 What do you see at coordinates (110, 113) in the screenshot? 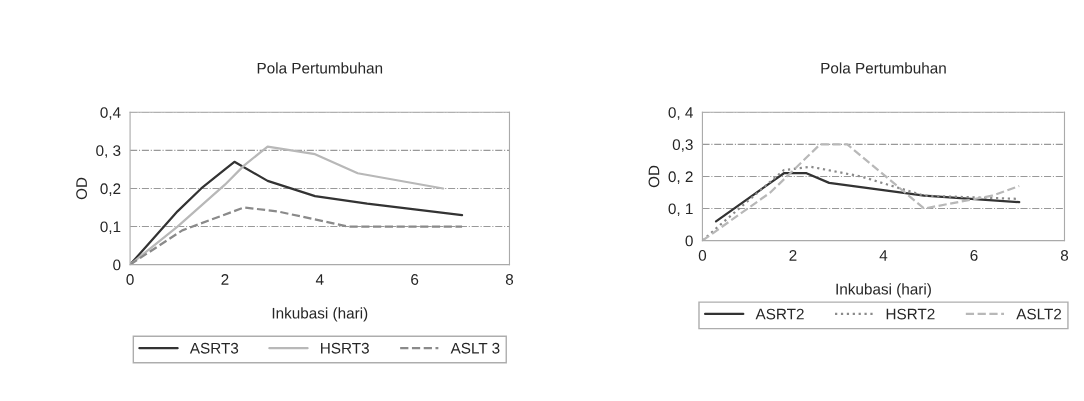
I see `y-tick-label: 0,4` at bounding box center [110, 113].